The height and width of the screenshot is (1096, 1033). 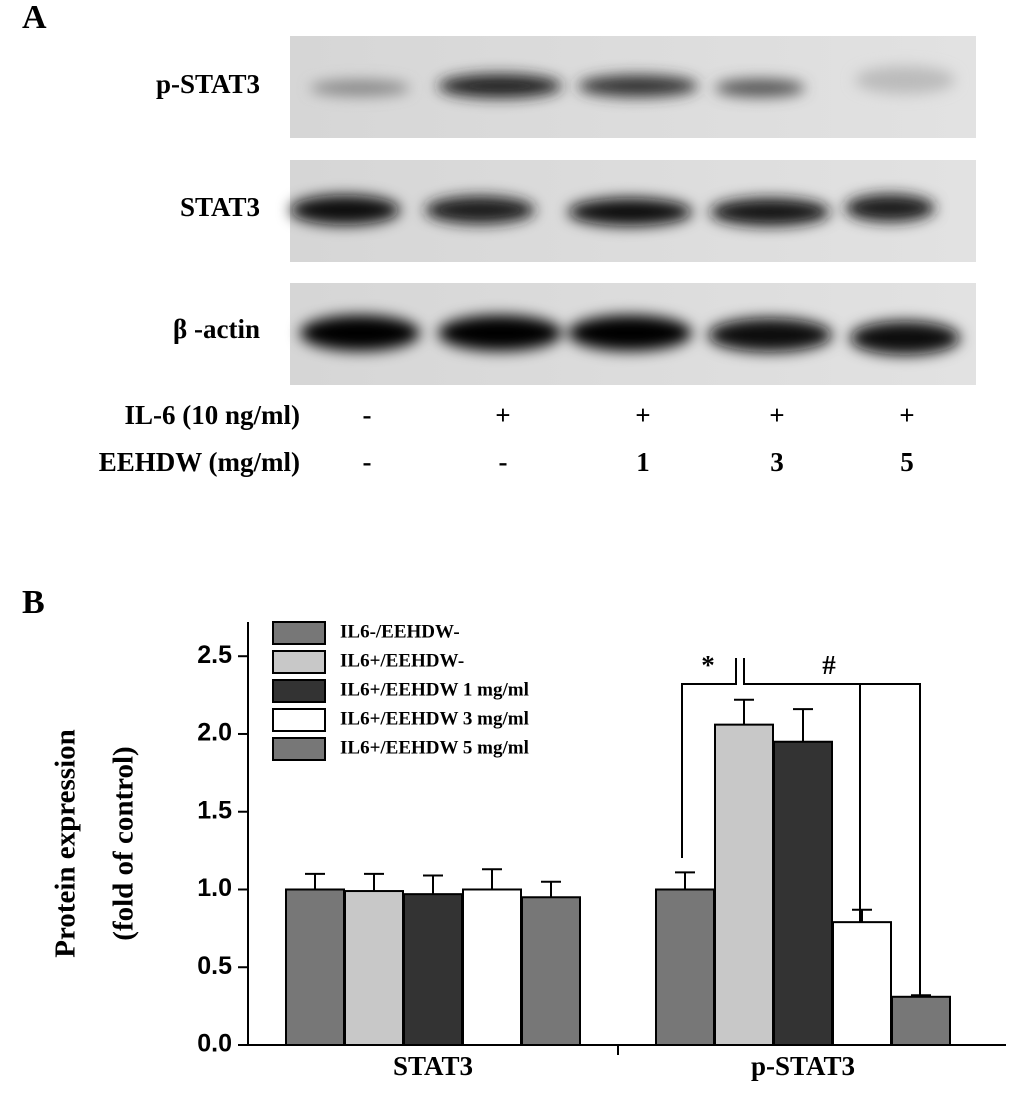 I want to click on x-tick-label: STAT3, so click(x=433, y=1066).